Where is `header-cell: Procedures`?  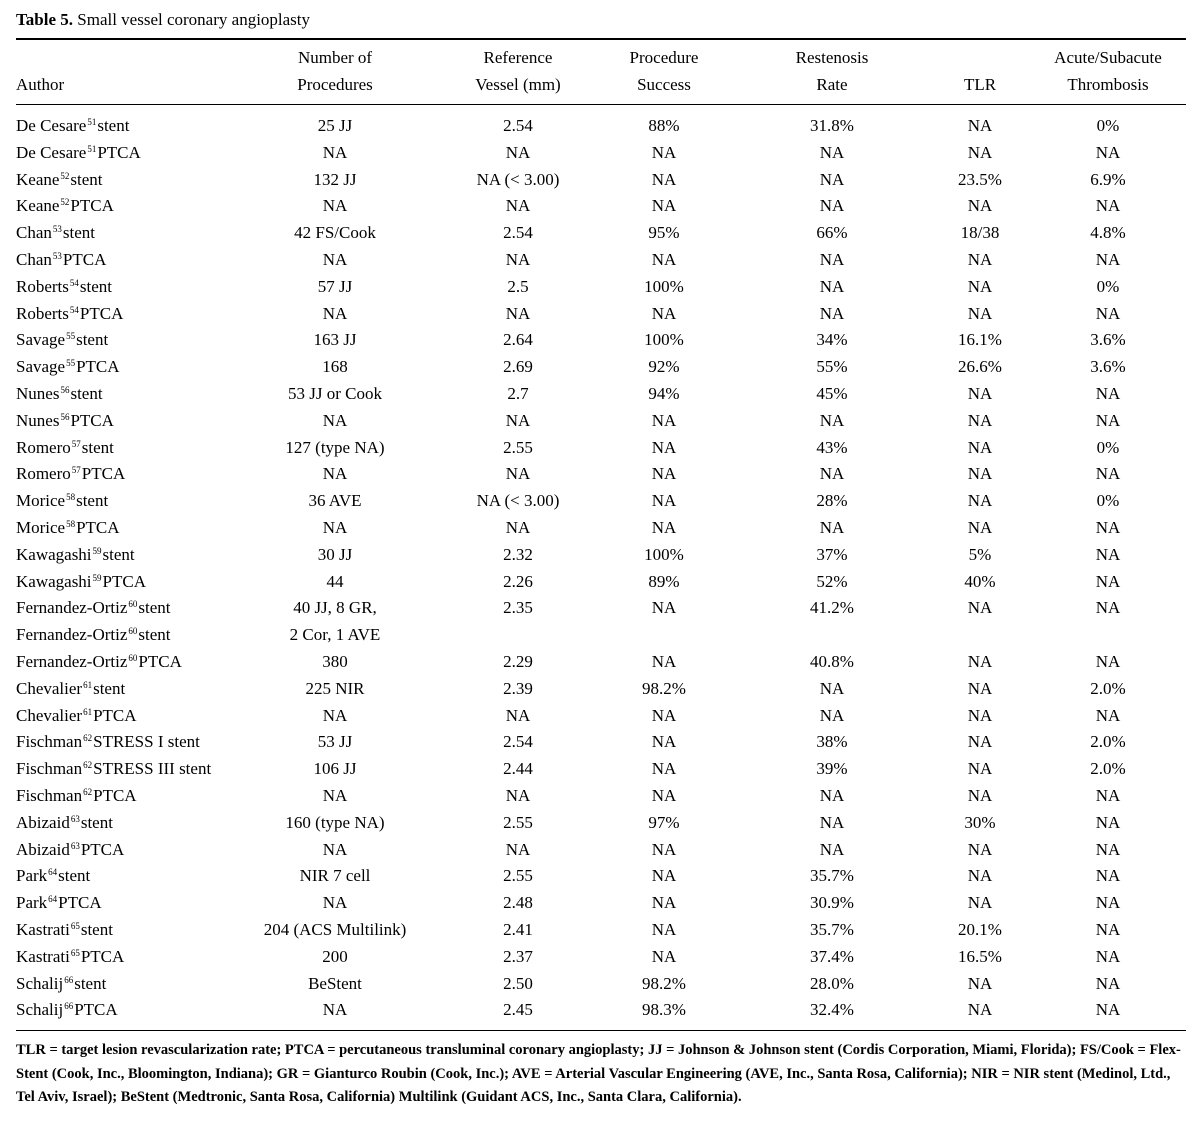
header-cell: Procedures is located at coordinates (335, 84).